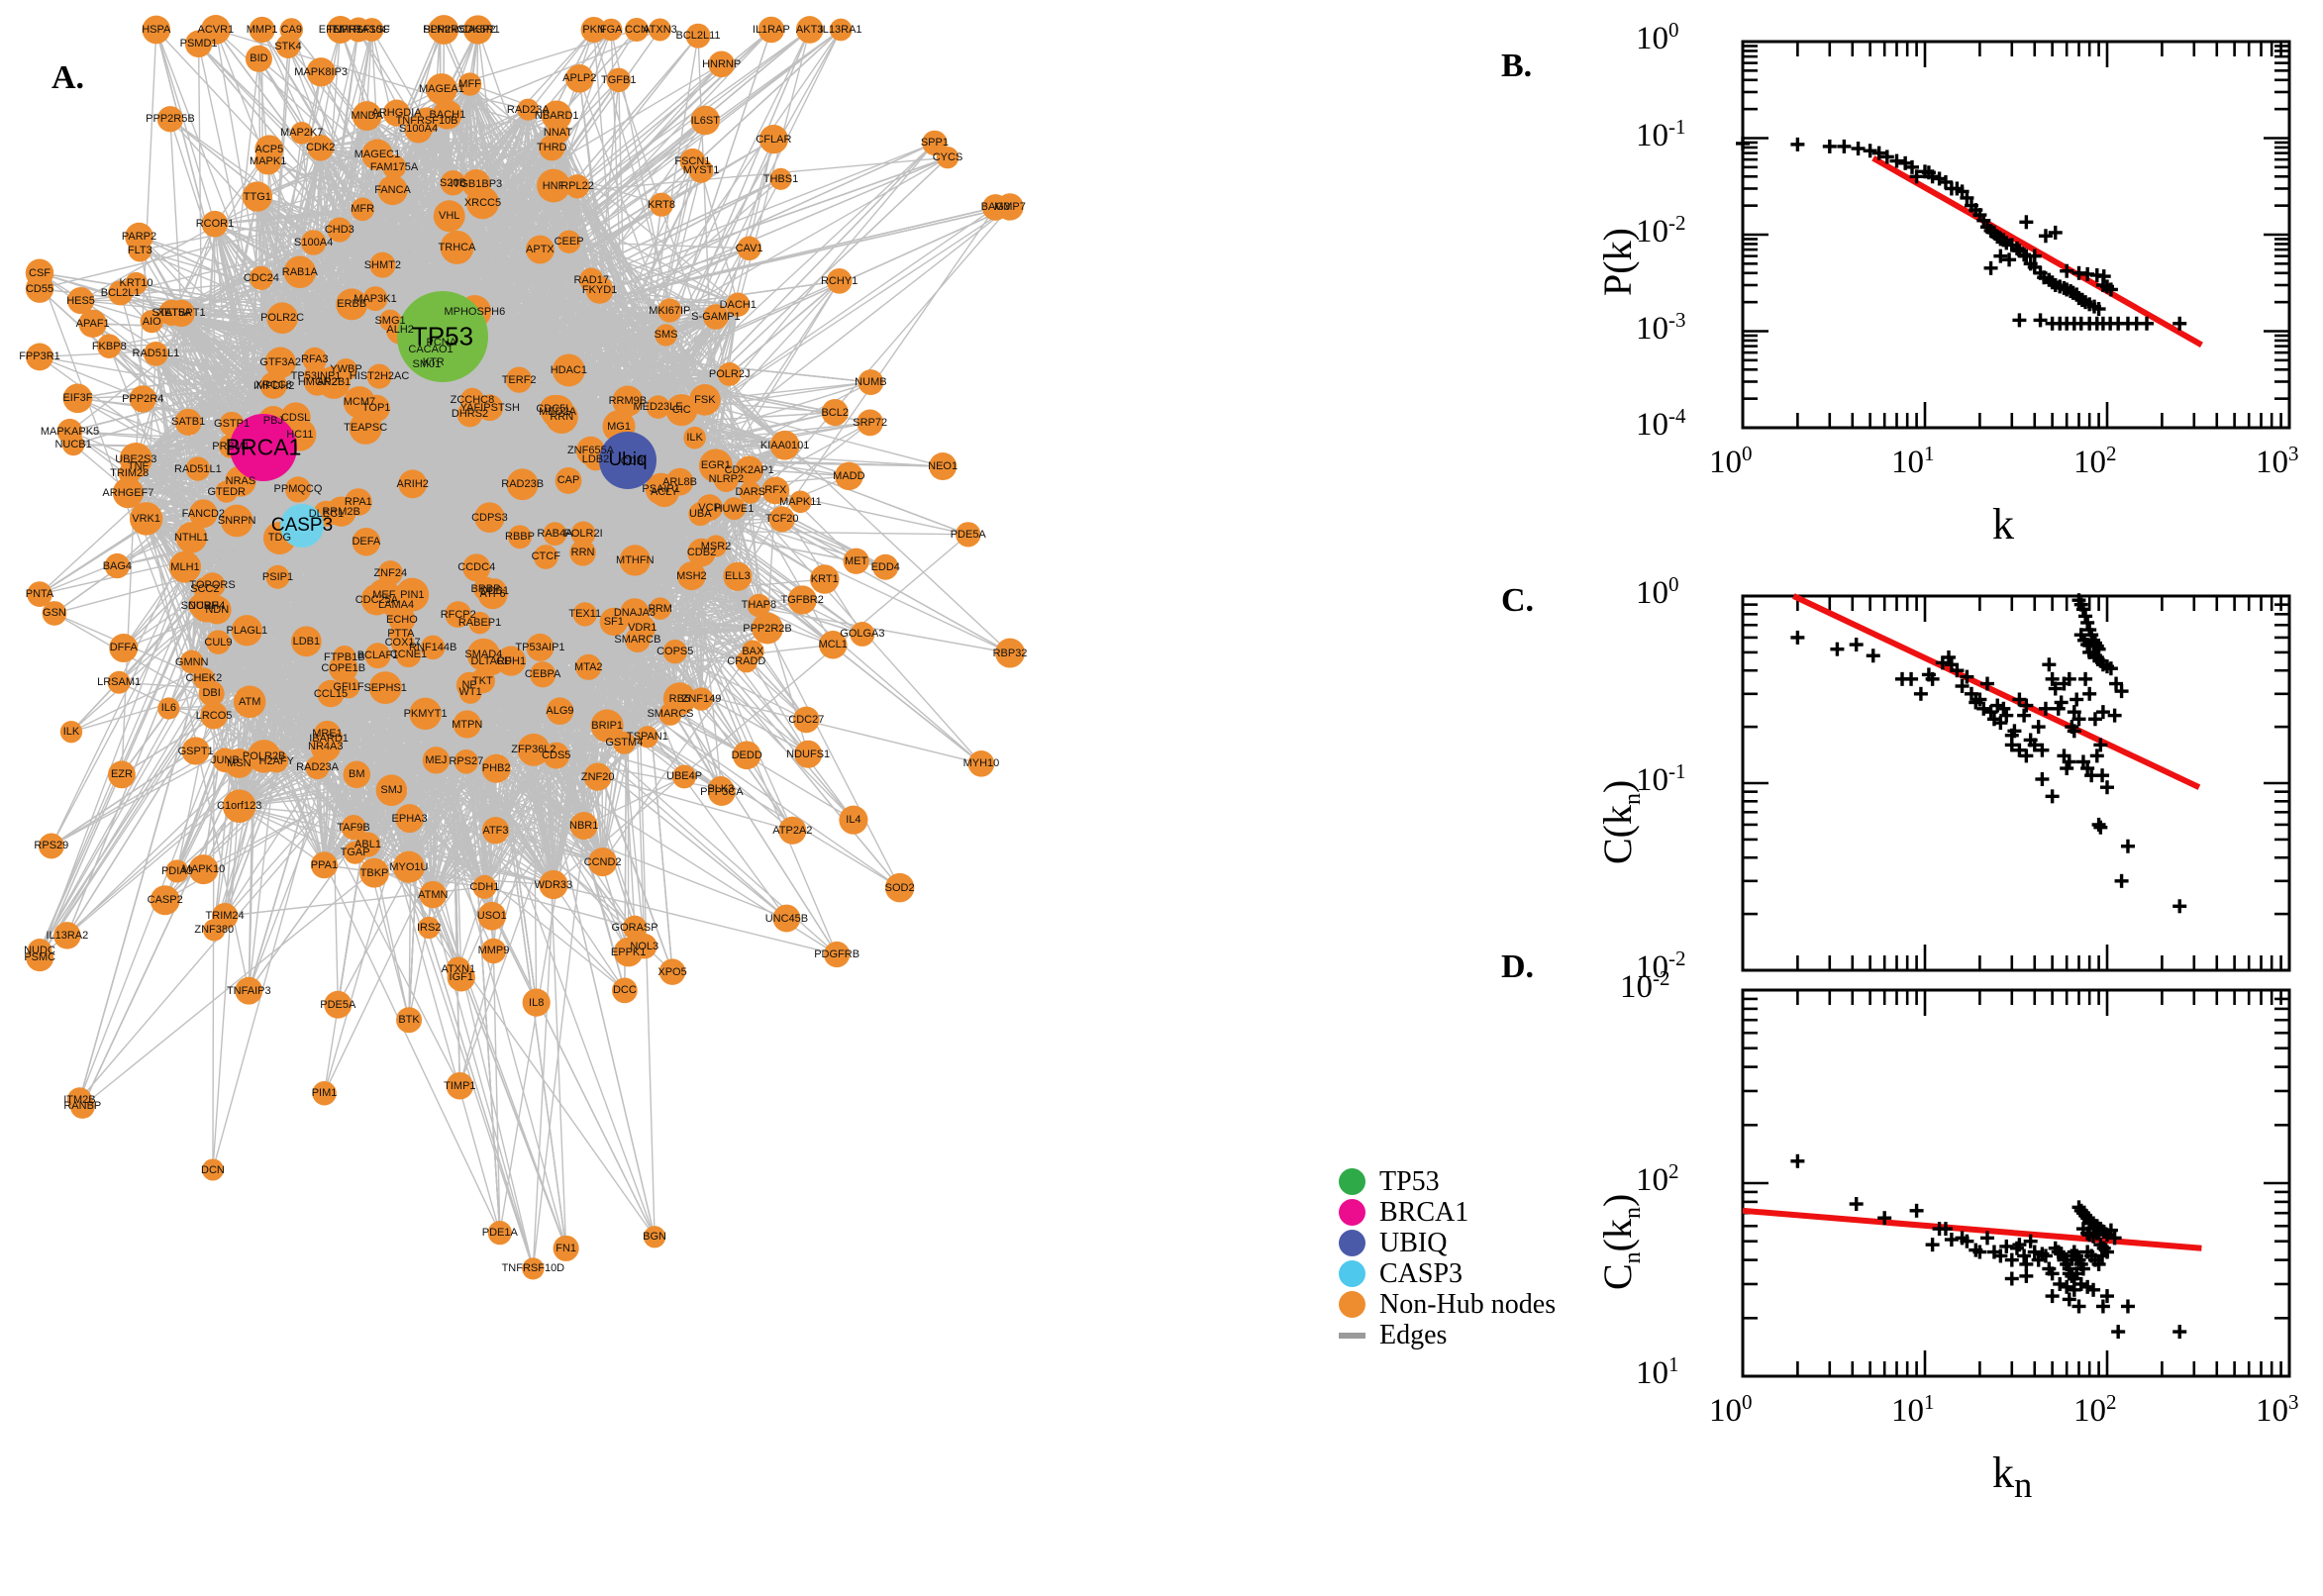 This screenshot has width=2323, height=1596. What do you see at coordinates (627, 460) in the screenshot?
I see `hub-node-ubiq` at bounding box center [627, 460].